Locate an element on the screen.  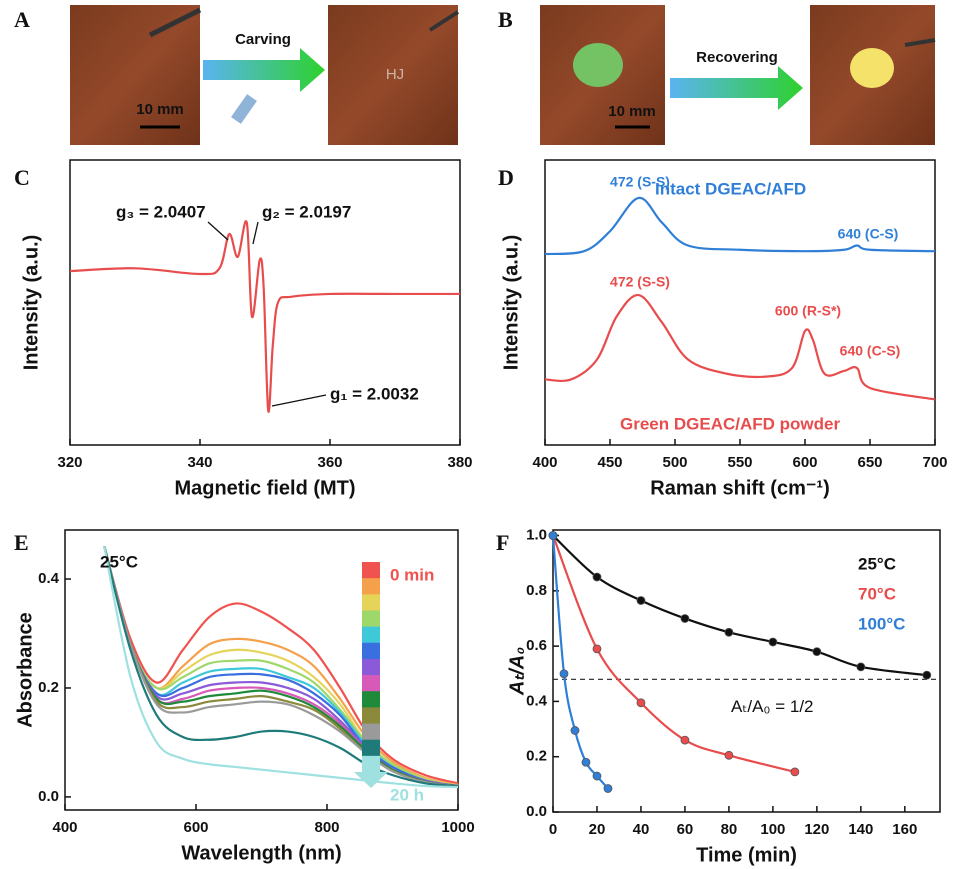
arrow-text: Carving is located at coordinates (263, 39).